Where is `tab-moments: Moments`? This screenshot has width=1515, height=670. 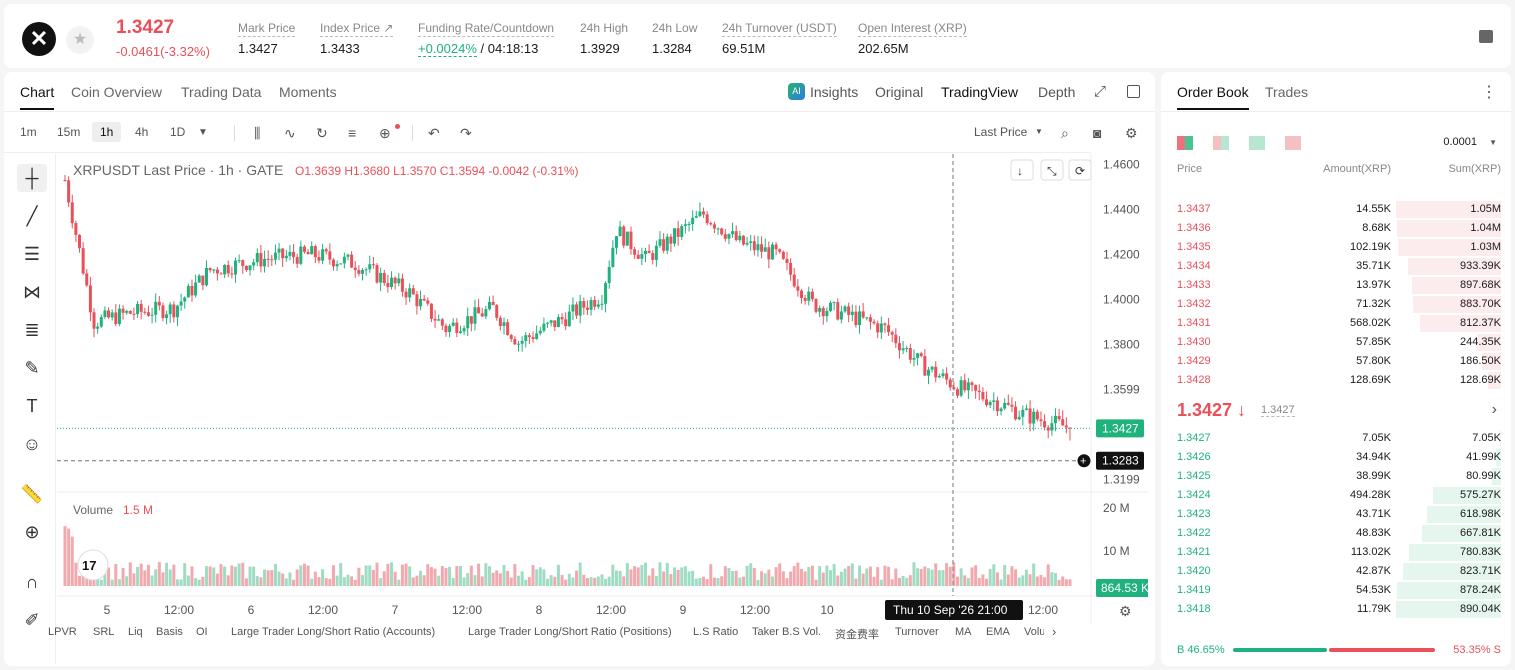
tab-moments: Moments is located at coordinates (308, 92).